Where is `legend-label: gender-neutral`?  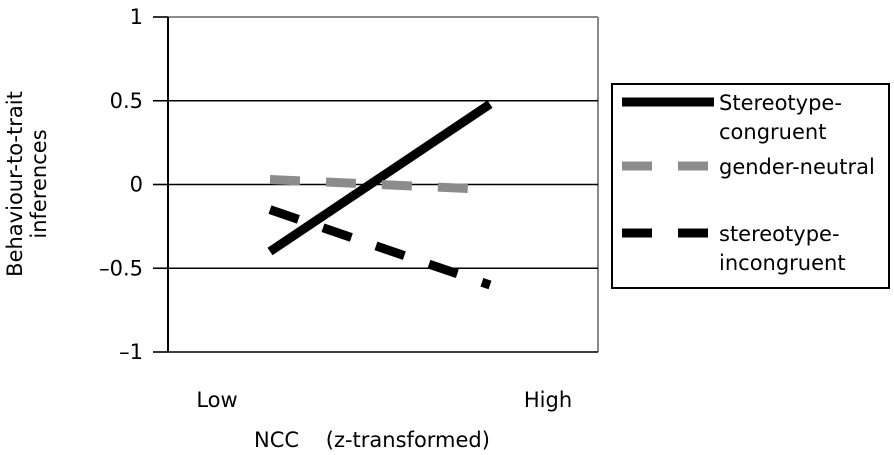
legend-label: gender-neutral is located at coordinates (797, 167).